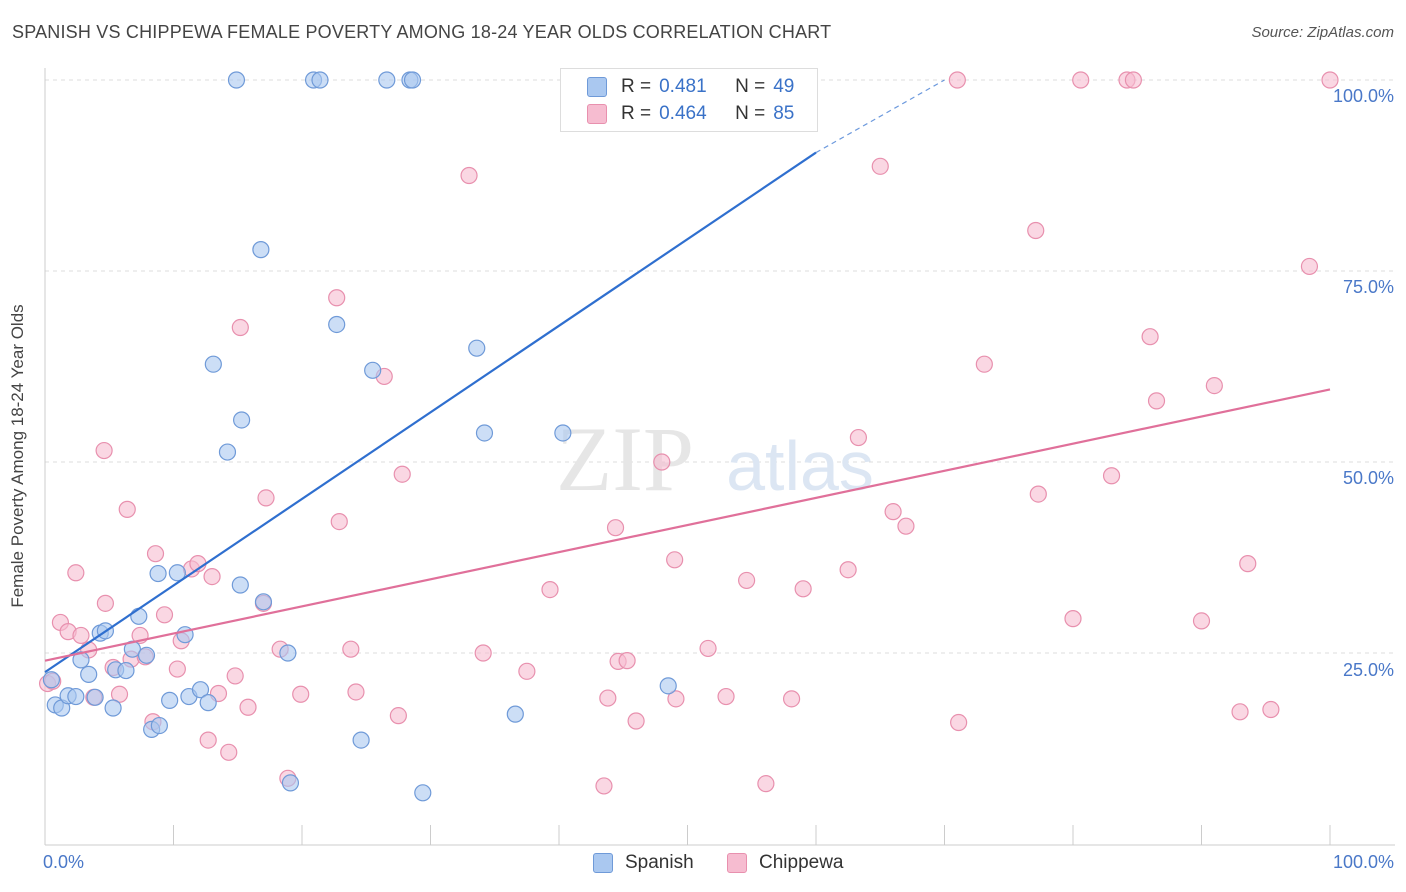 The height and width of the screenshot is (892, 1406). Describe the element at coordinates (784, 113) in the screenshot. I see `legend-n-value: 85` at that location.